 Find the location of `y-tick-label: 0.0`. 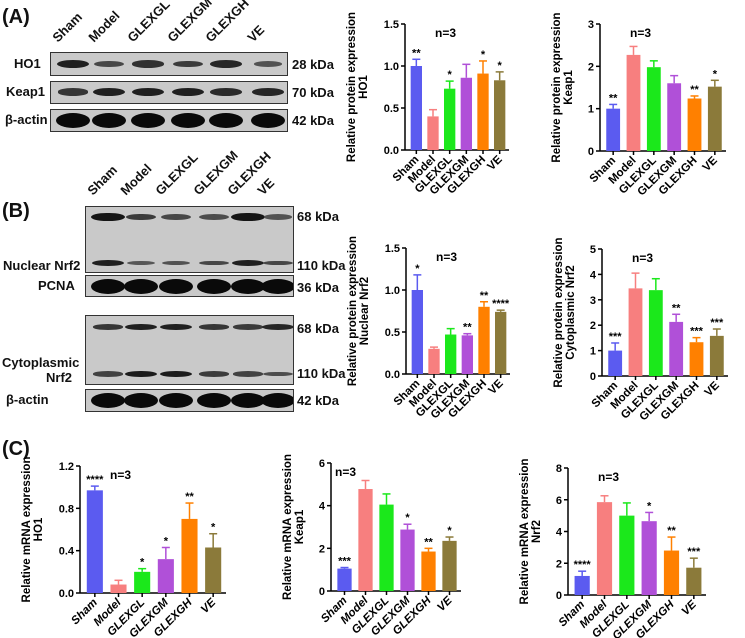

y-tick-label: 0.0 is located at coordinates (66, 594).